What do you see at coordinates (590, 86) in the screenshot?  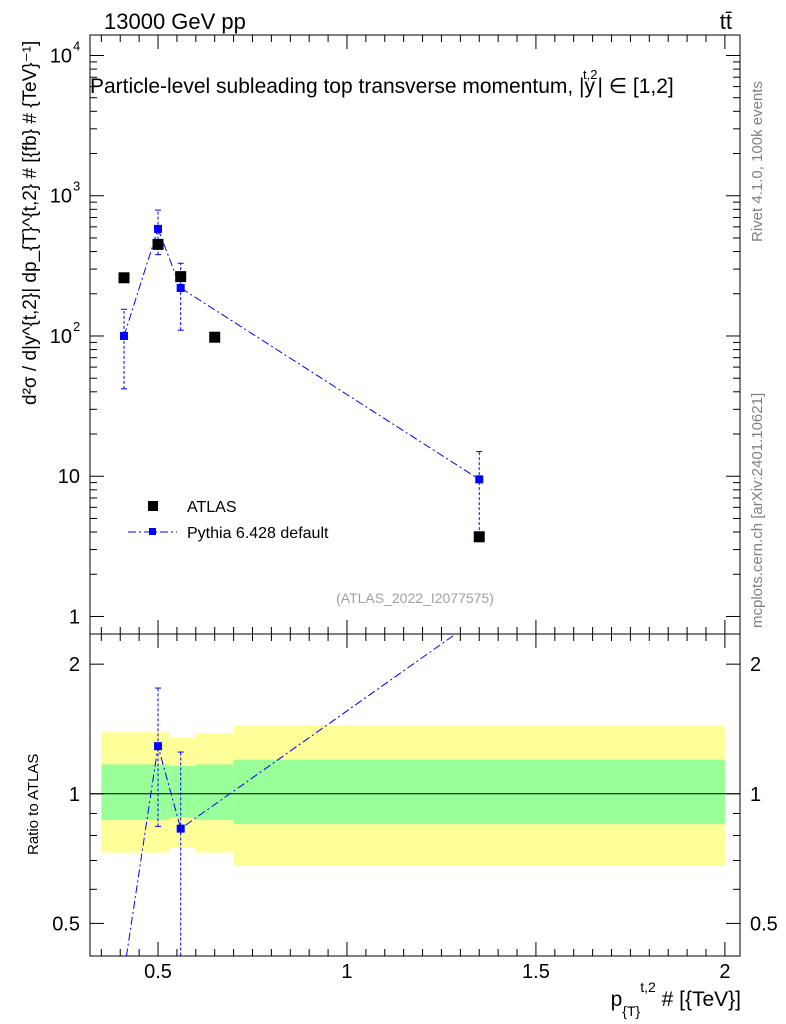 I see `chart-title-y: y` at bounding box center [590, 86].